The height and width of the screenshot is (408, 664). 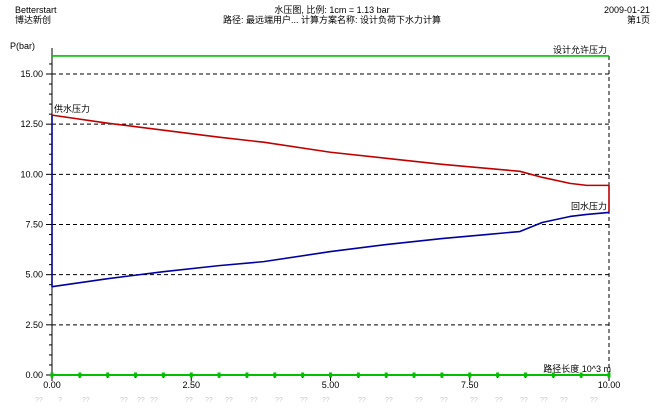 I want to click on page-number: 第1页, so click(x=638, y=20).